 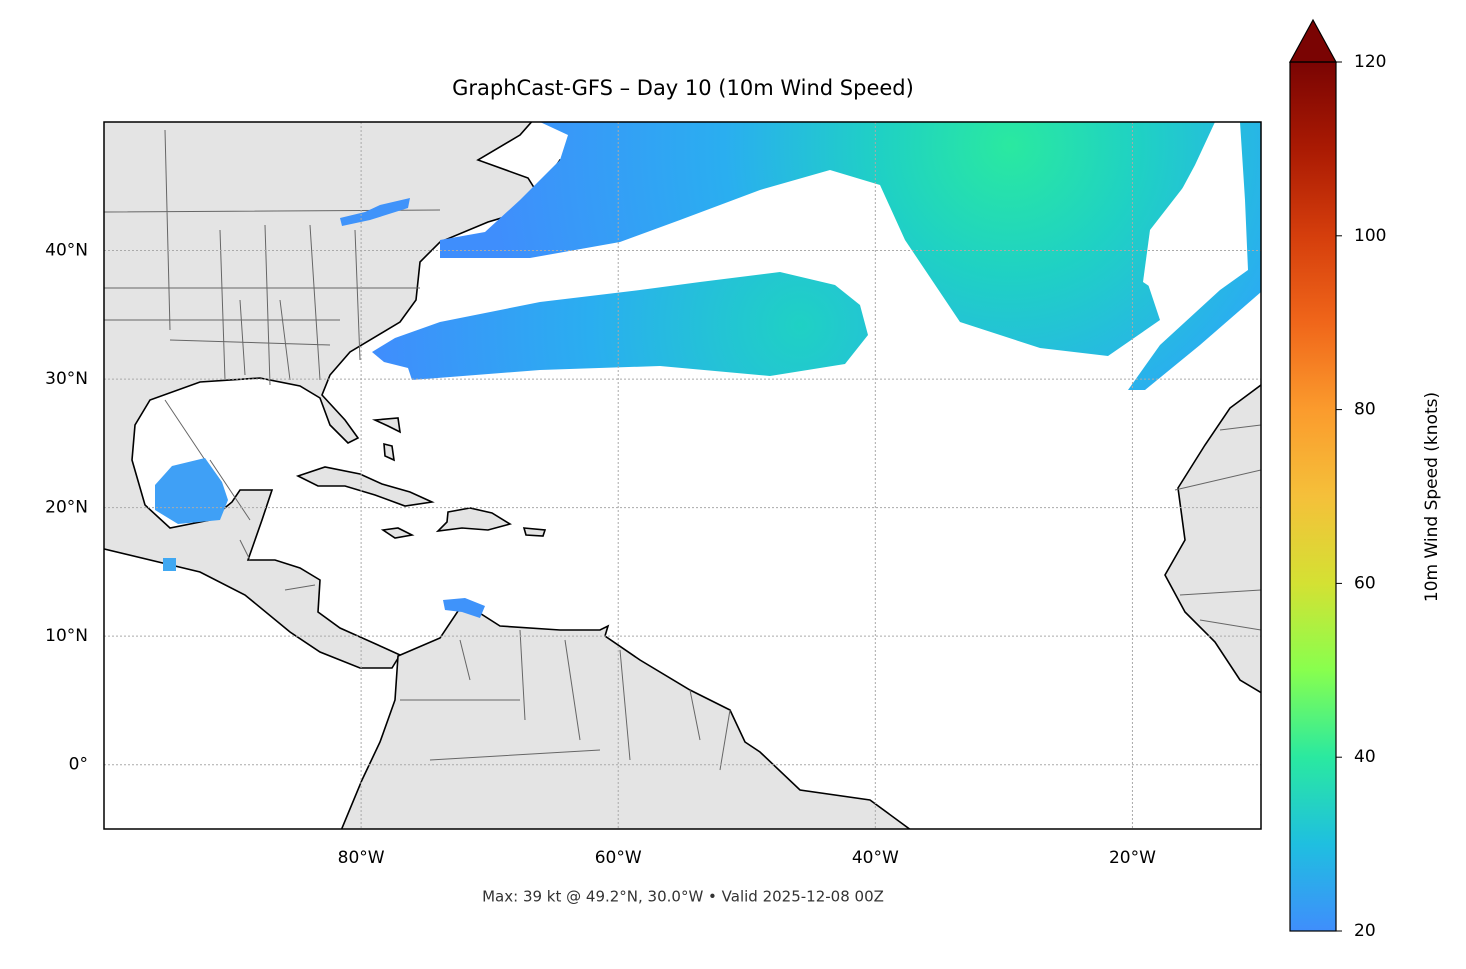 What do you see at coordinates (1365, 931) in the screenshot?
I see `colorbar-tick-label: 20` at bounding box center [1365, 931].